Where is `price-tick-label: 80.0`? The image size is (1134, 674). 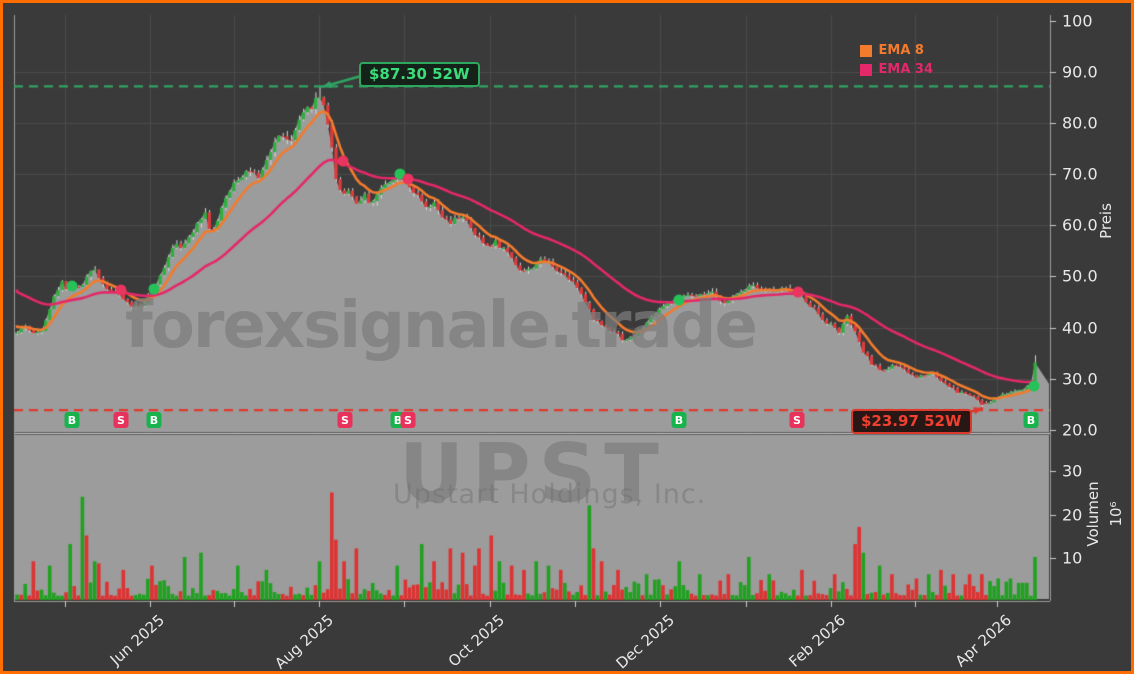 price-tick-label: 80.0 is located at coordinates (1080, 123).